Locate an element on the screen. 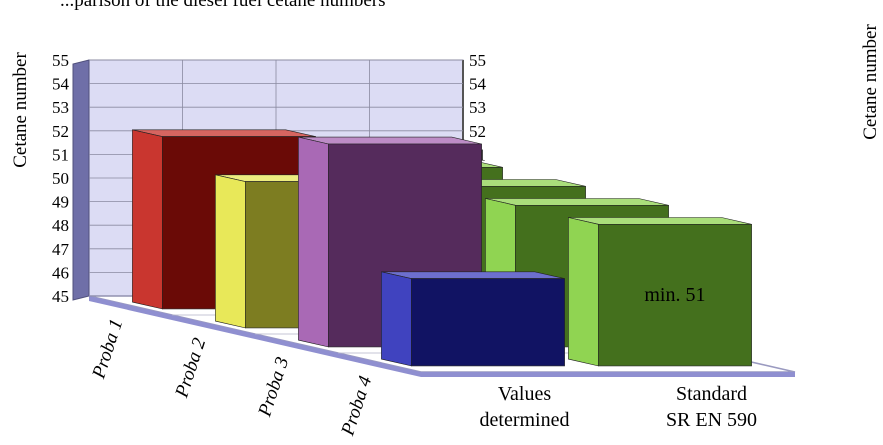 Image resolution: width=883 pixels, height=445 pixels. y-tick-label-left: 53 is located at coordinates (60, 107).